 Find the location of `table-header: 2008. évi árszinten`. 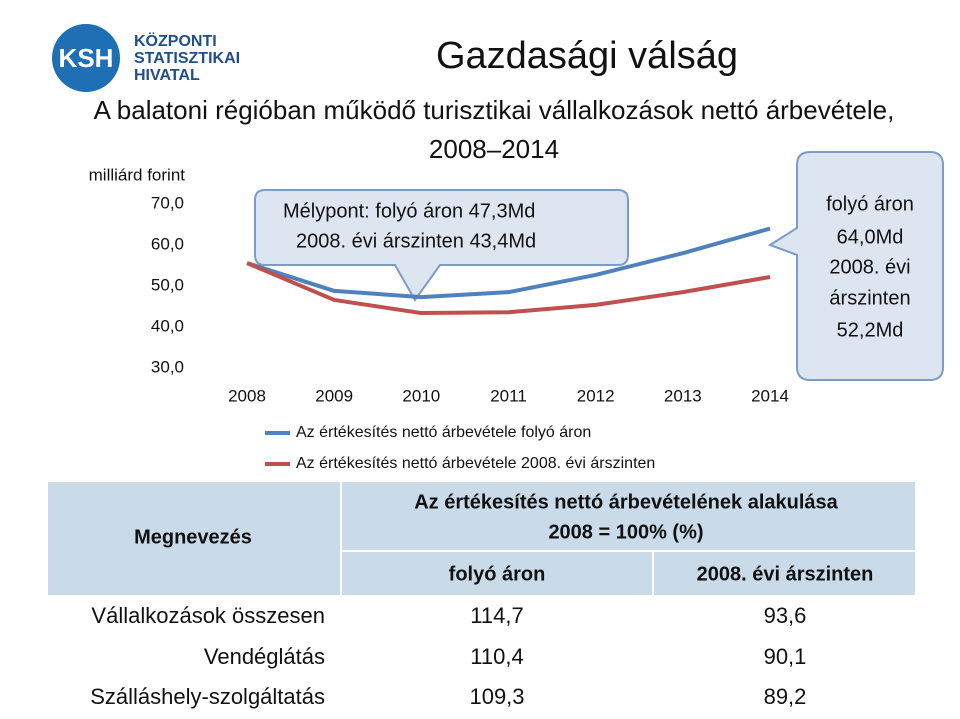

table-header: 2008. évi árszinten is located at coordinates (785, 574).